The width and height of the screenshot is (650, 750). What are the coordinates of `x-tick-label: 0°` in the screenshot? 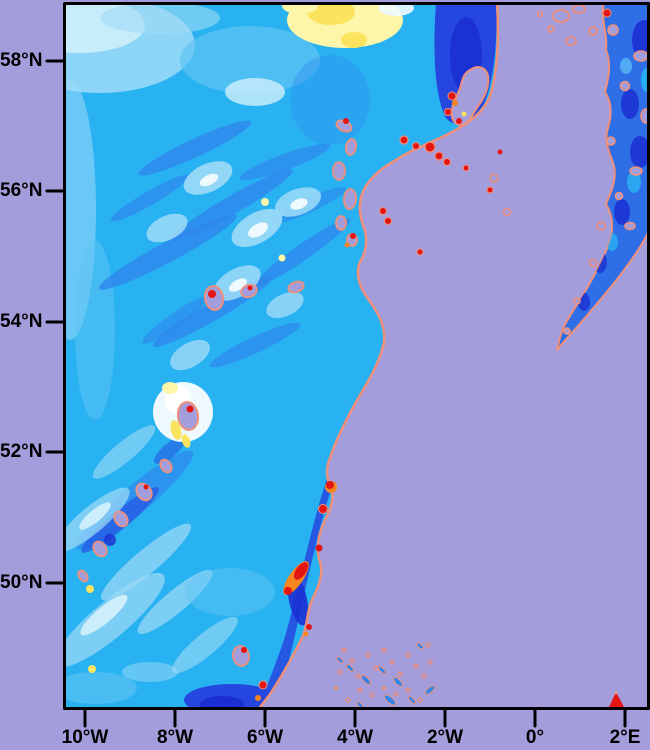 It's located at (535, 737).